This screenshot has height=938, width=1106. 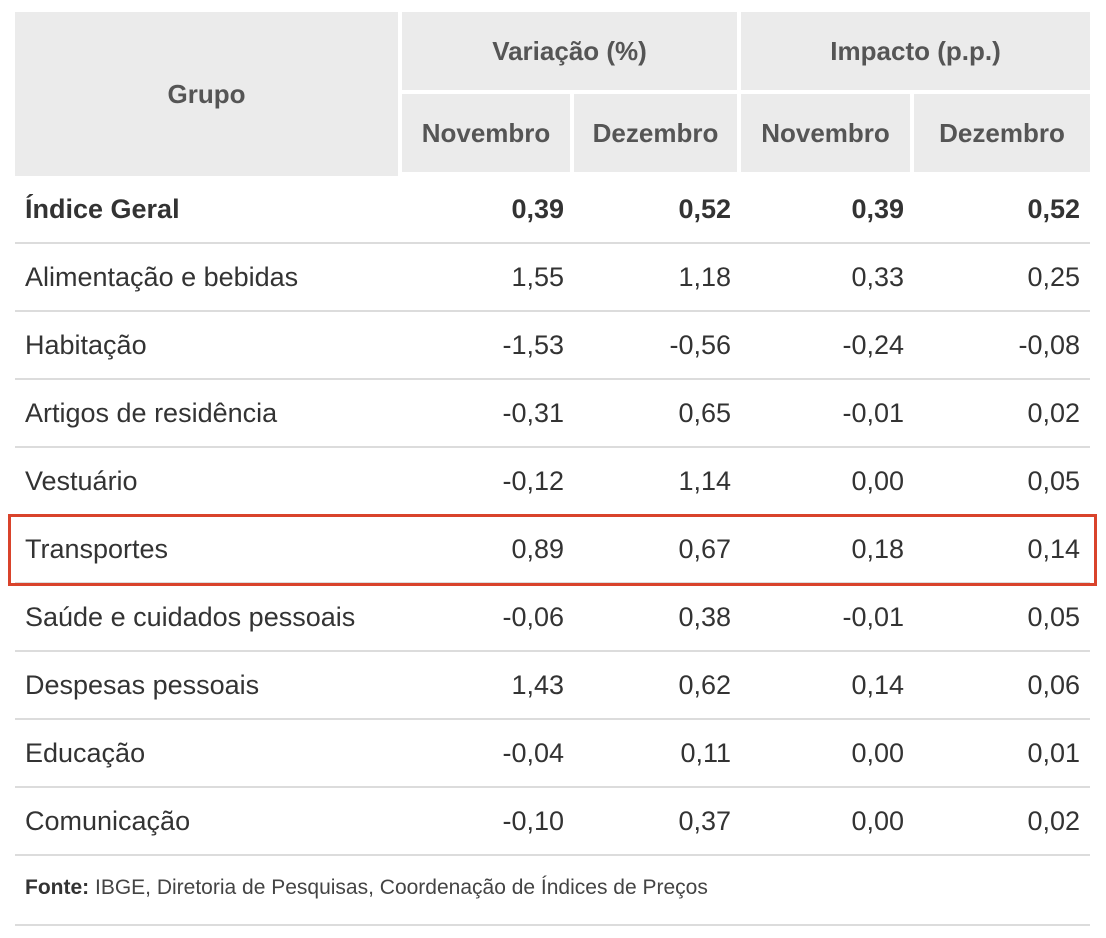 What do you see at coordinates (208, 754) in the screenshot?
I see `row-name: Educação` at bounding box center [208, 754].